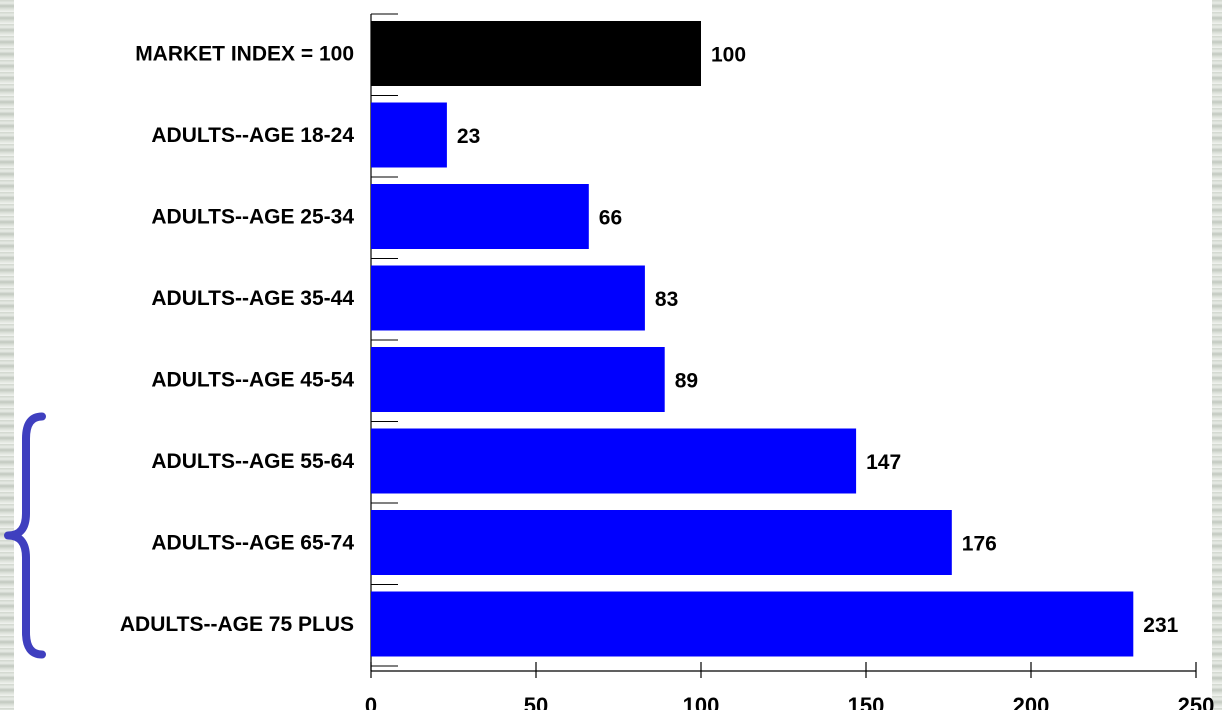 The width and height of the screenshot is (1222, 710). Describe the element at coordinates (25, 535) in the screenshot. I see `bracket-brace` at that location.